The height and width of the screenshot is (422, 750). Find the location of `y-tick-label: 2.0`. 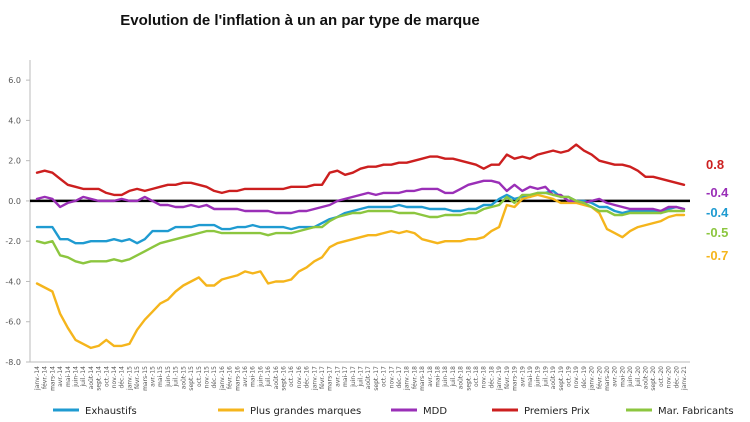

y-tick-label: 2.0 is located at coordinates (14, 161).